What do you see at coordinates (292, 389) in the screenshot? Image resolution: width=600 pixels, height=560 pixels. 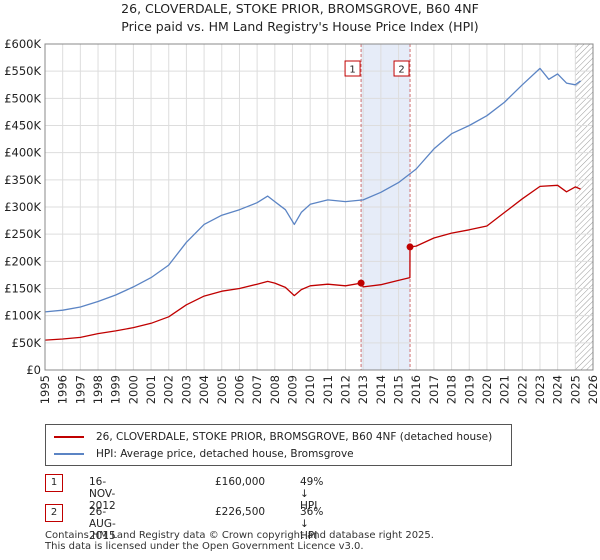 I see `x-tick-label: 2009` at bounding box center [292, 389].